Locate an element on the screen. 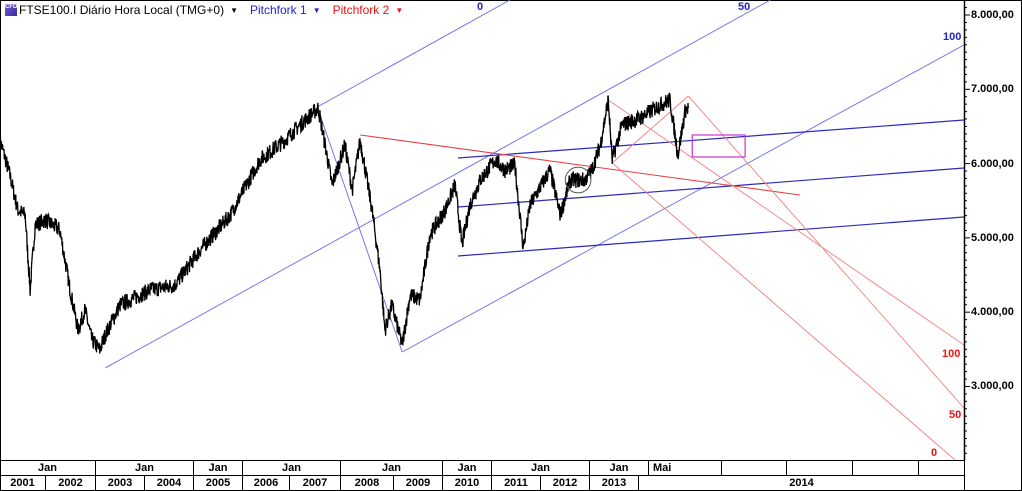 This screenshot has width=1022, height=491. pitchfork2-label: Pitchfork 2 is located at coordinates (361, 10).